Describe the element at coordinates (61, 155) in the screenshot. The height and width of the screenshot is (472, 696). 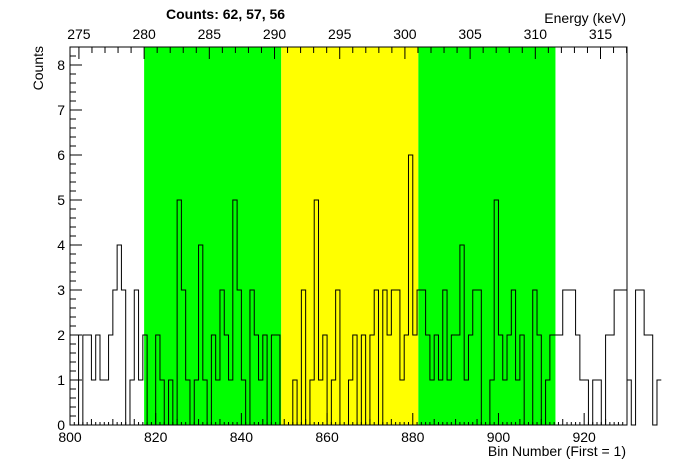
I see `y-tick-label: 6` at that location.